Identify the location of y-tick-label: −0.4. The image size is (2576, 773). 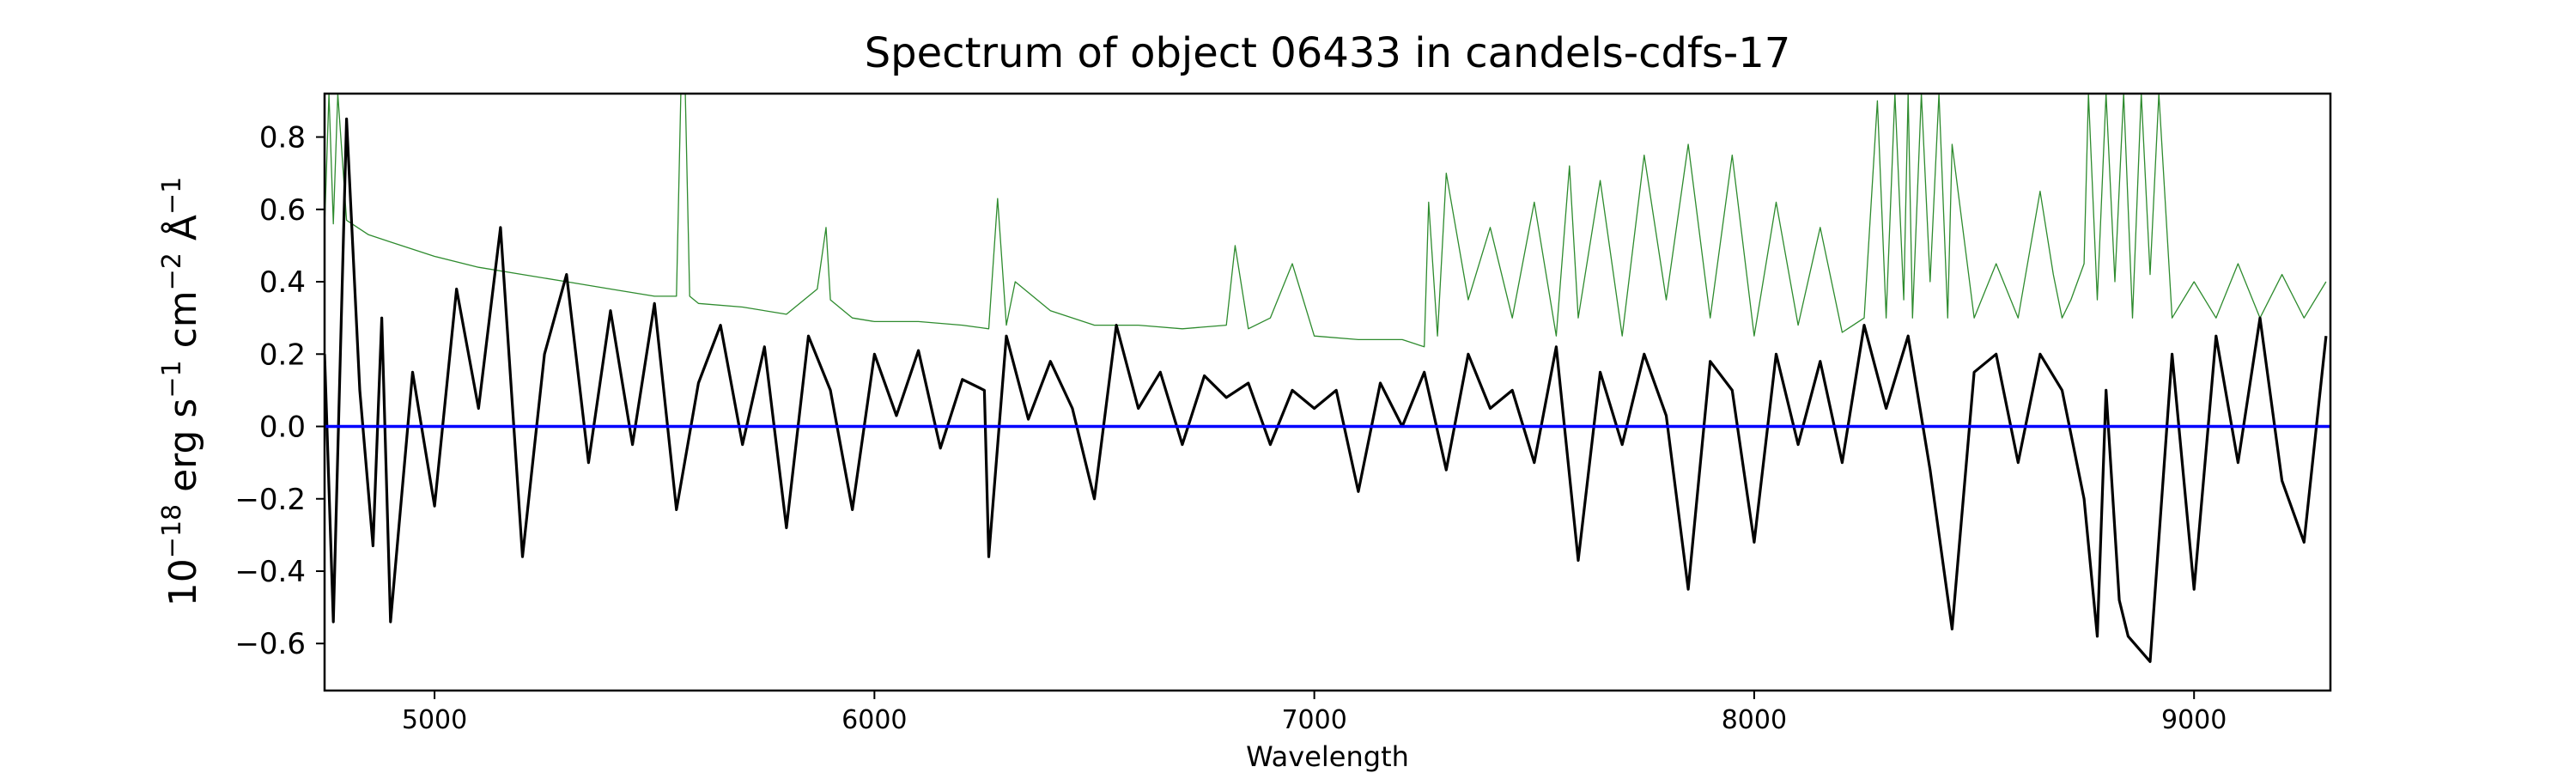
(270, 572).